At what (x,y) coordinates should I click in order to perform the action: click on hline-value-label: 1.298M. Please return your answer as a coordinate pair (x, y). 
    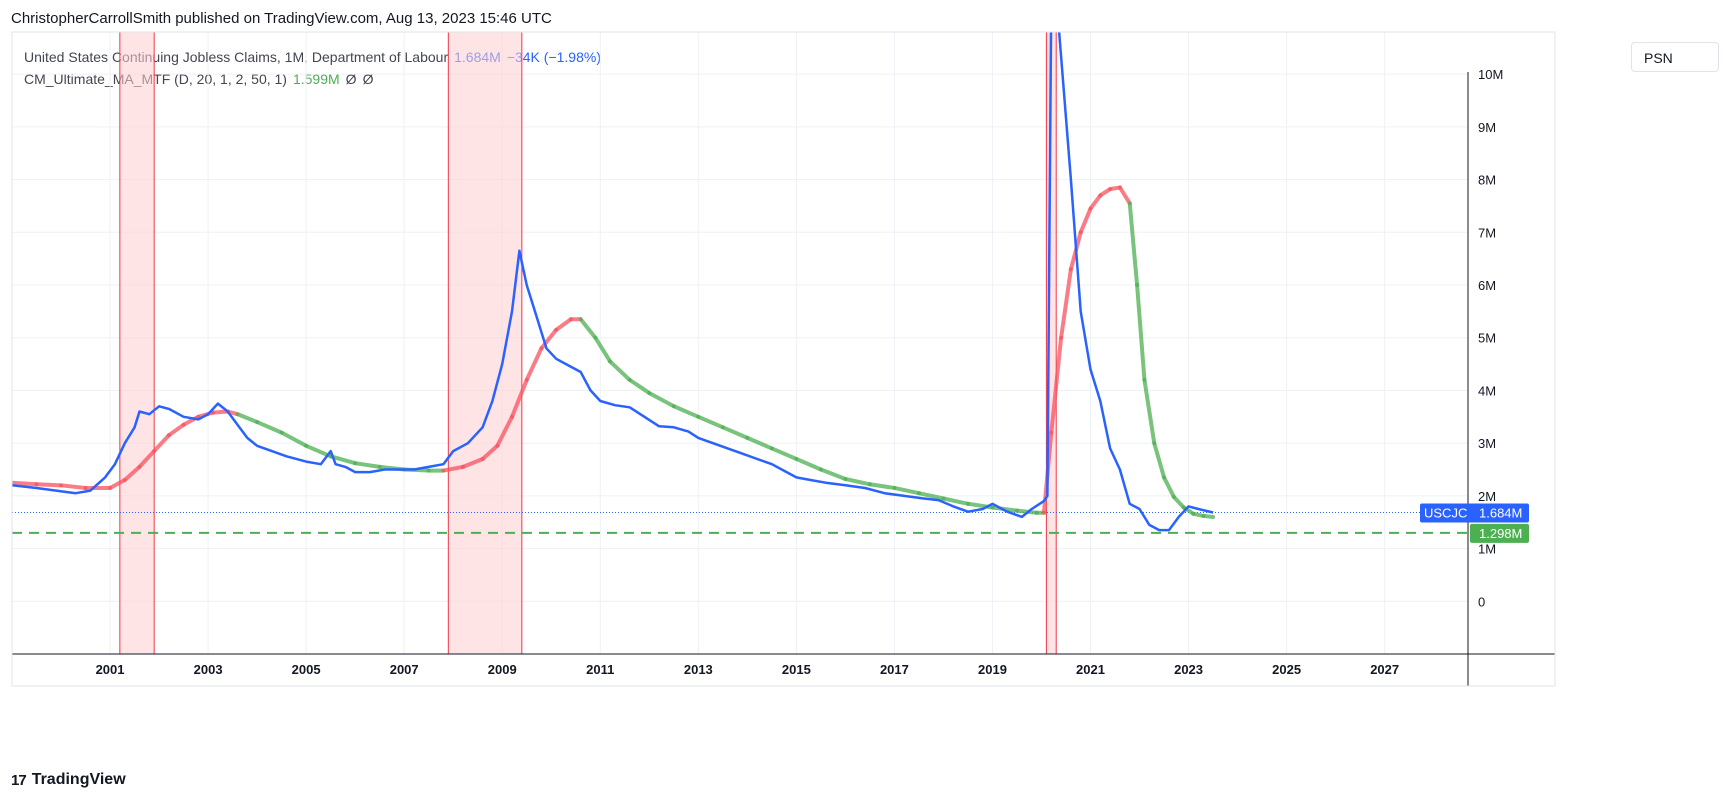
    Looking at the image, I should click on (1500, 533).